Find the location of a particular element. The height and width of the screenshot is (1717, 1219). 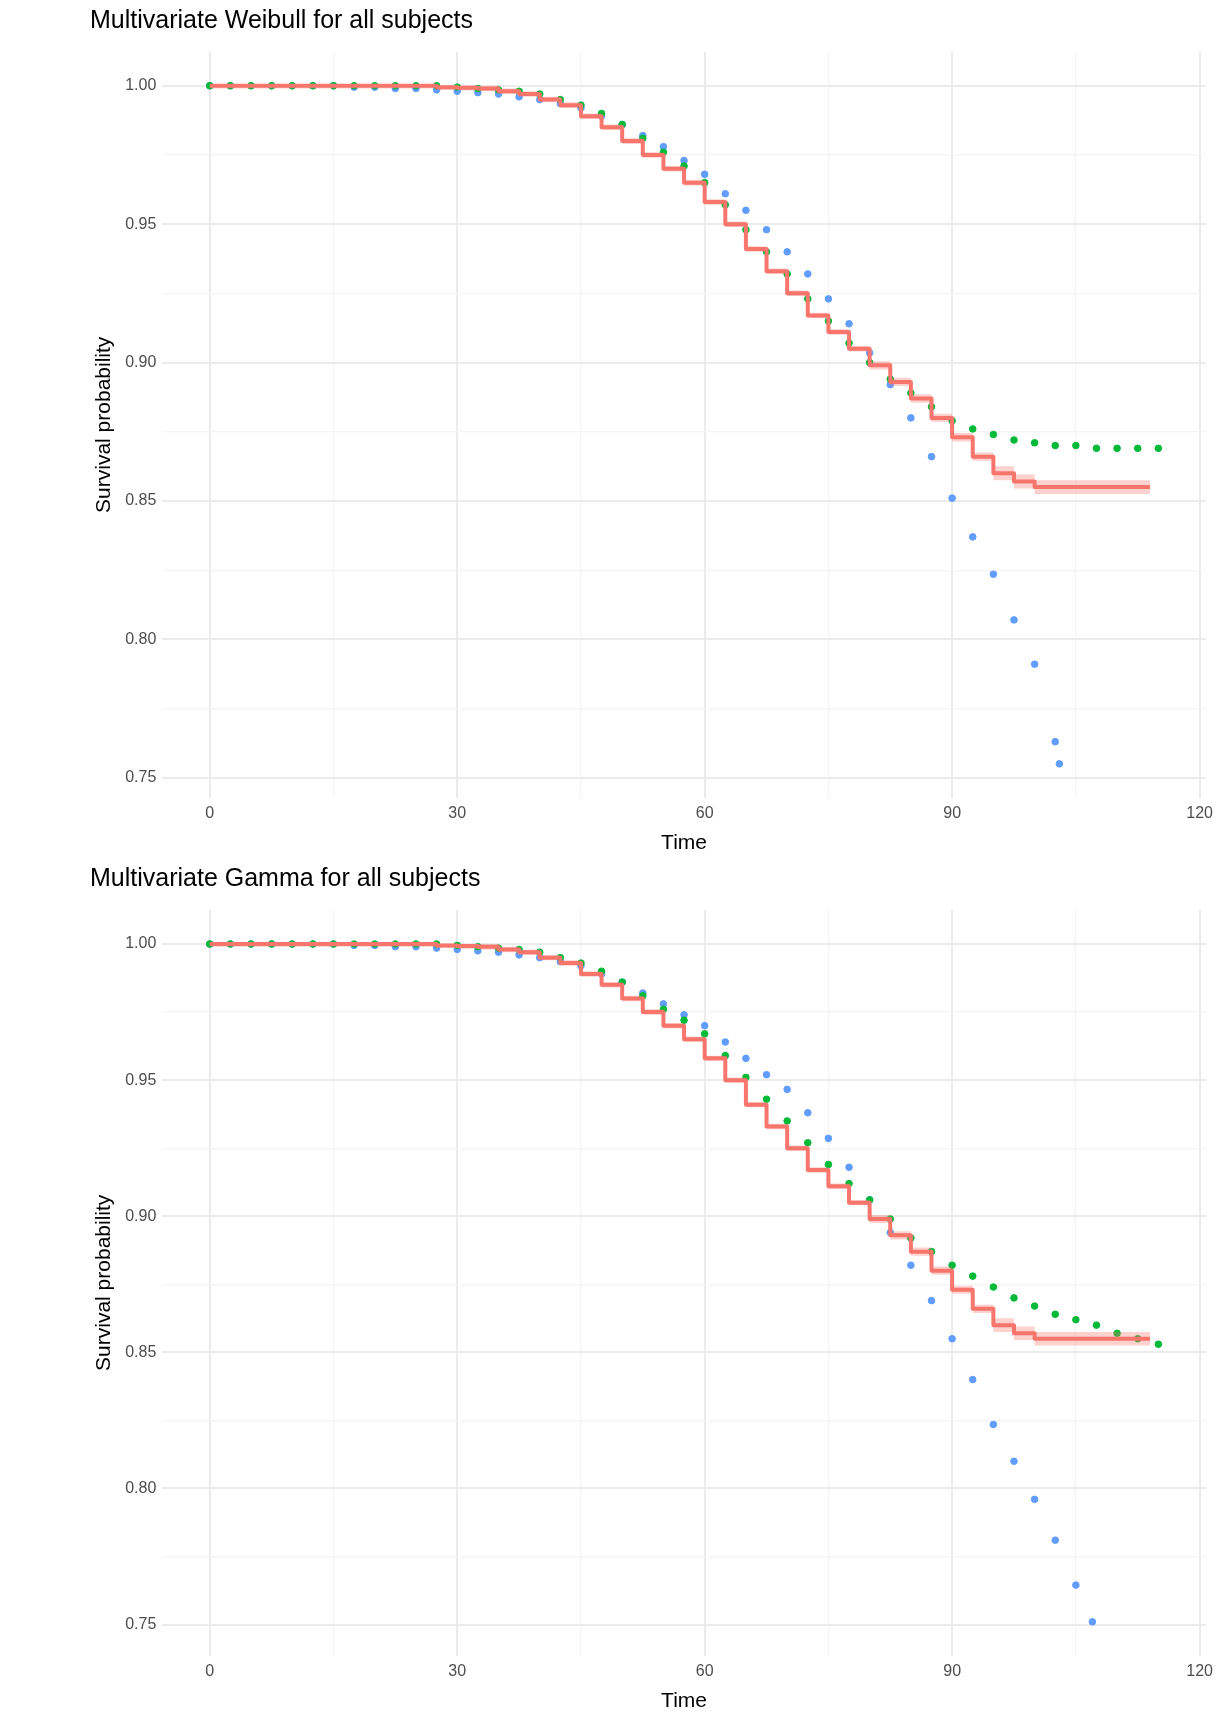

chart-title: Multivariate Weibull for all subjects is located at coordinates (282, 18).